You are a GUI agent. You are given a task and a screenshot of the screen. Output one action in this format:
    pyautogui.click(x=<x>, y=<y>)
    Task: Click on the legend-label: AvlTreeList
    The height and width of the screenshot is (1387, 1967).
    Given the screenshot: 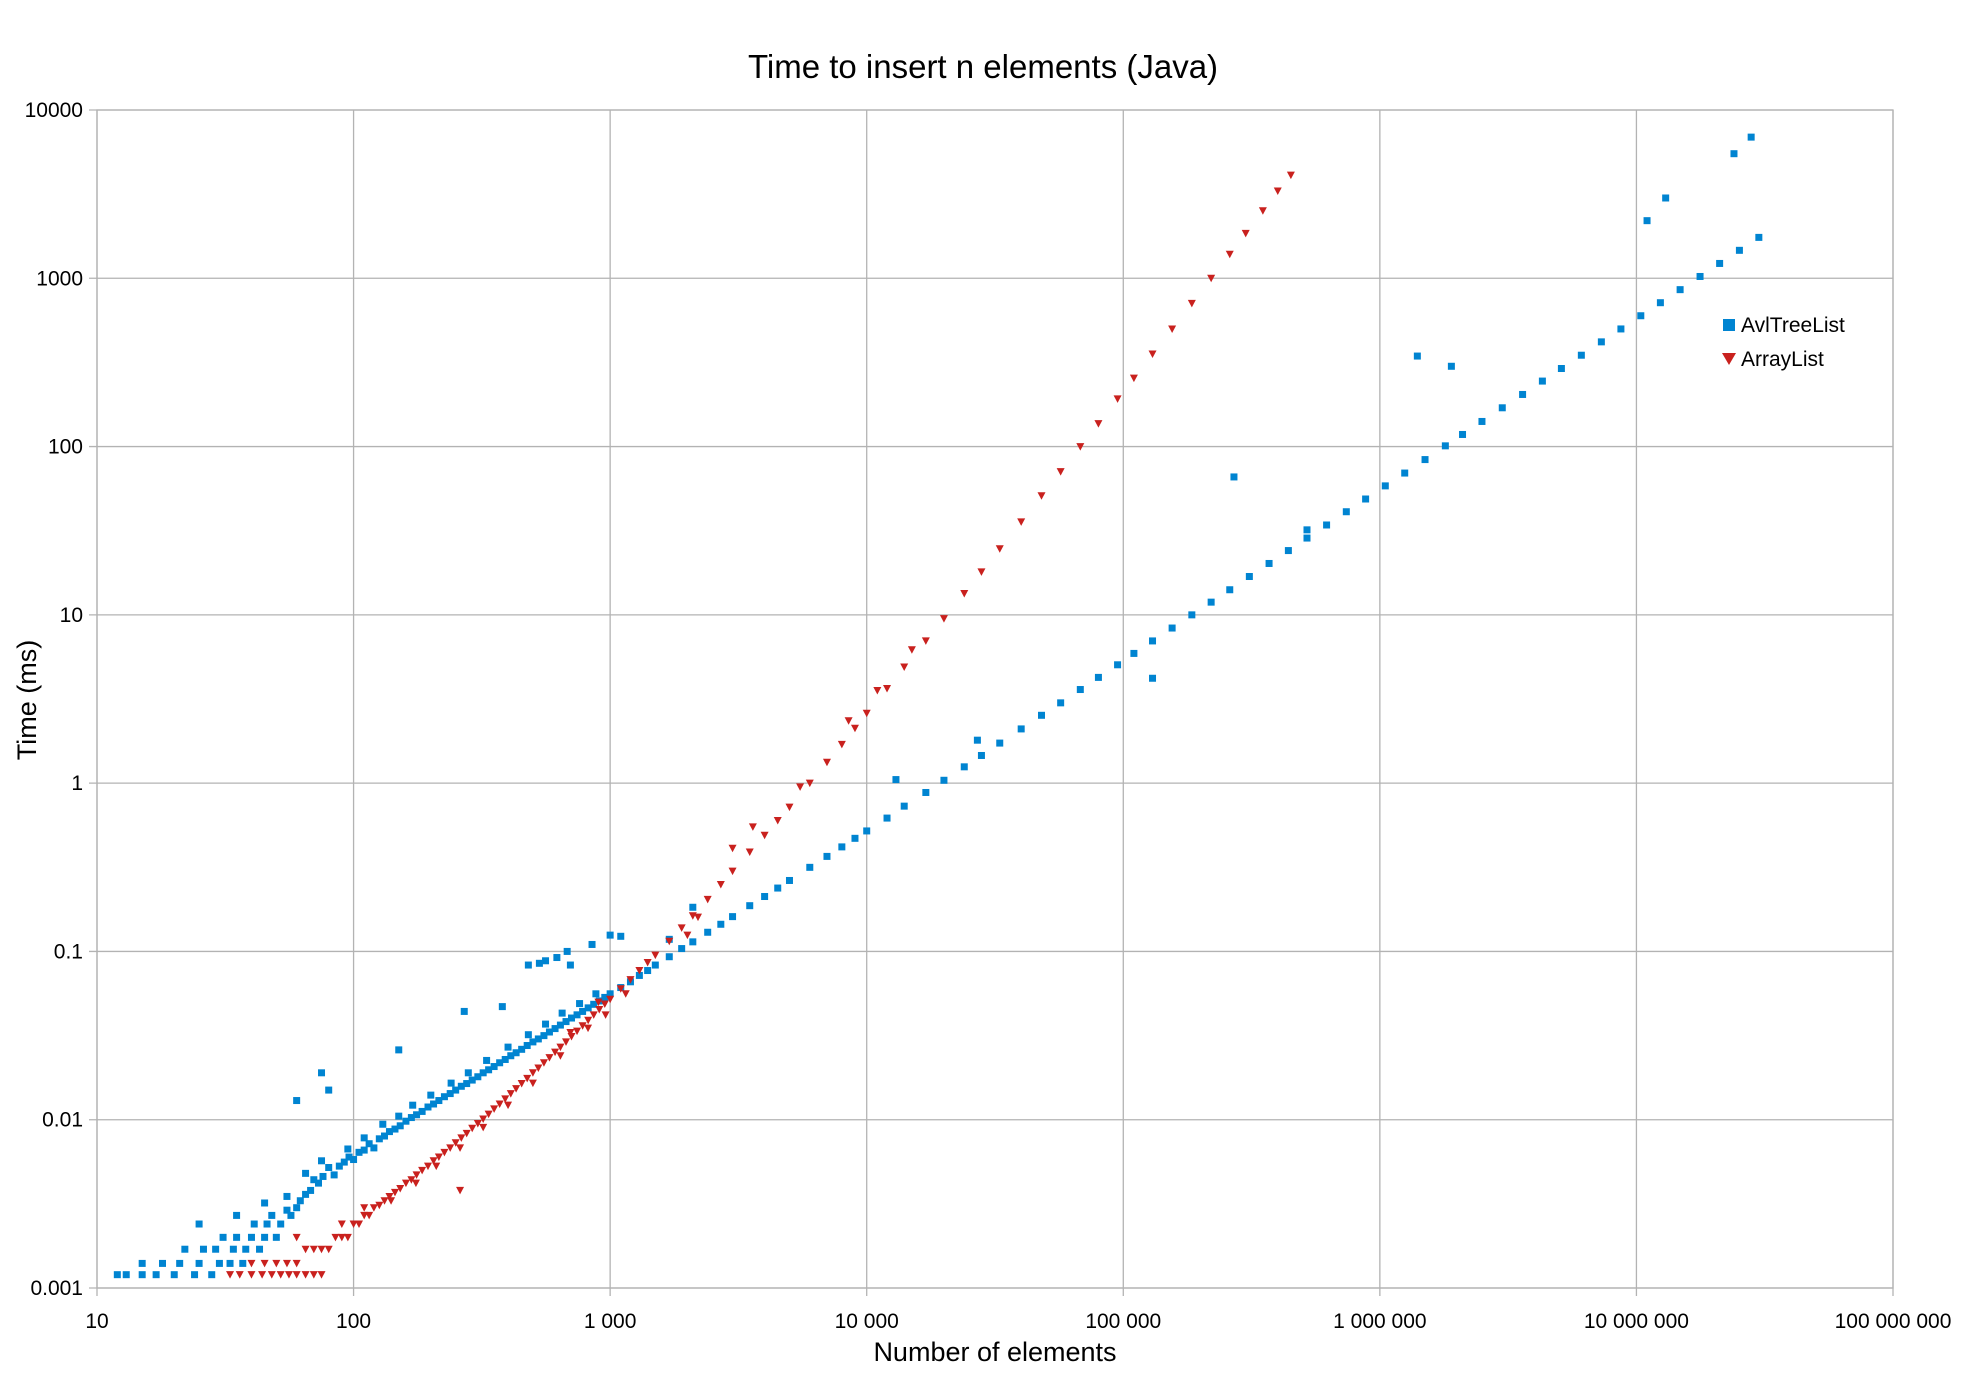 What is the action you would take?
    pyautogui.click(x=1793, y=325)
    